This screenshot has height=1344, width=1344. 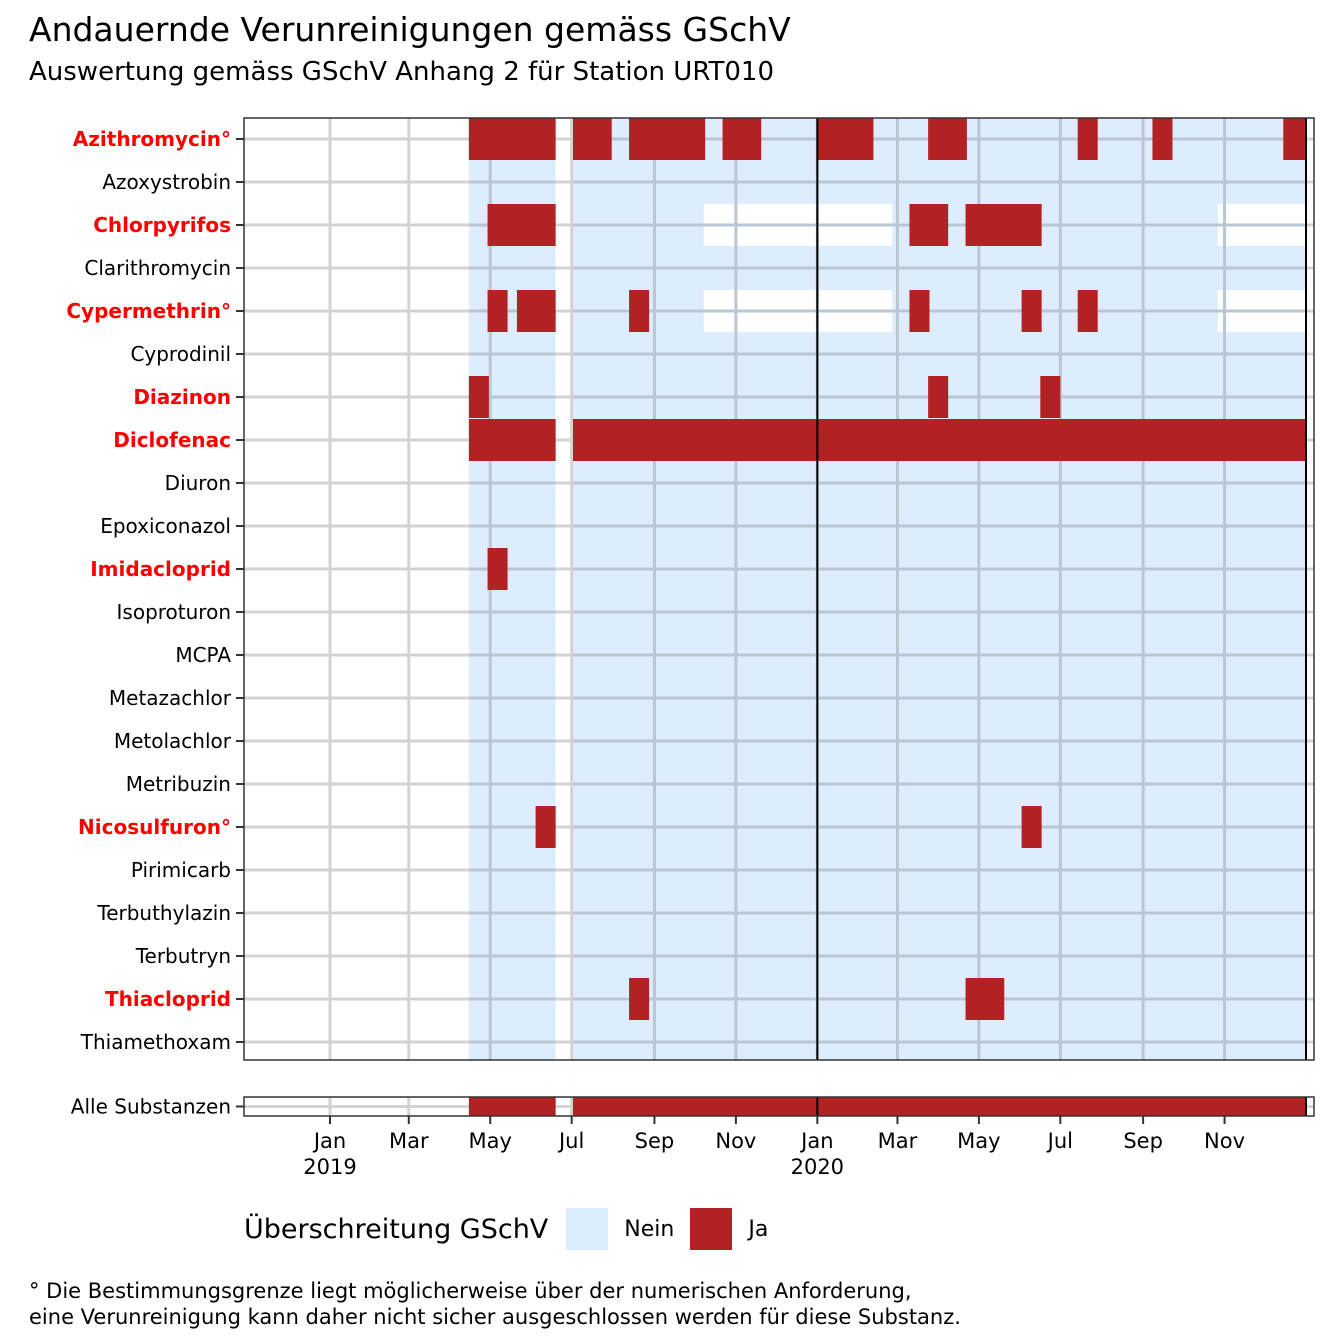 What do you see at coordinates (166, 182) in the screenshot?
I see `substance-label: Azoxystrobin` at bounding box center [166, 182].